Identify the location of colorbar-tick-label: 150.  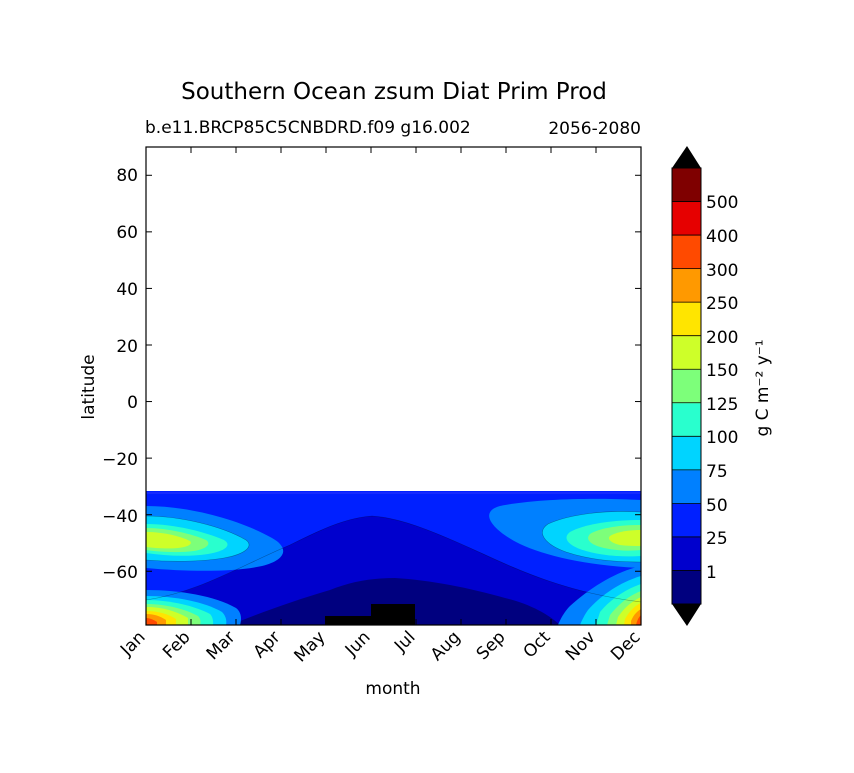
(722, 371).